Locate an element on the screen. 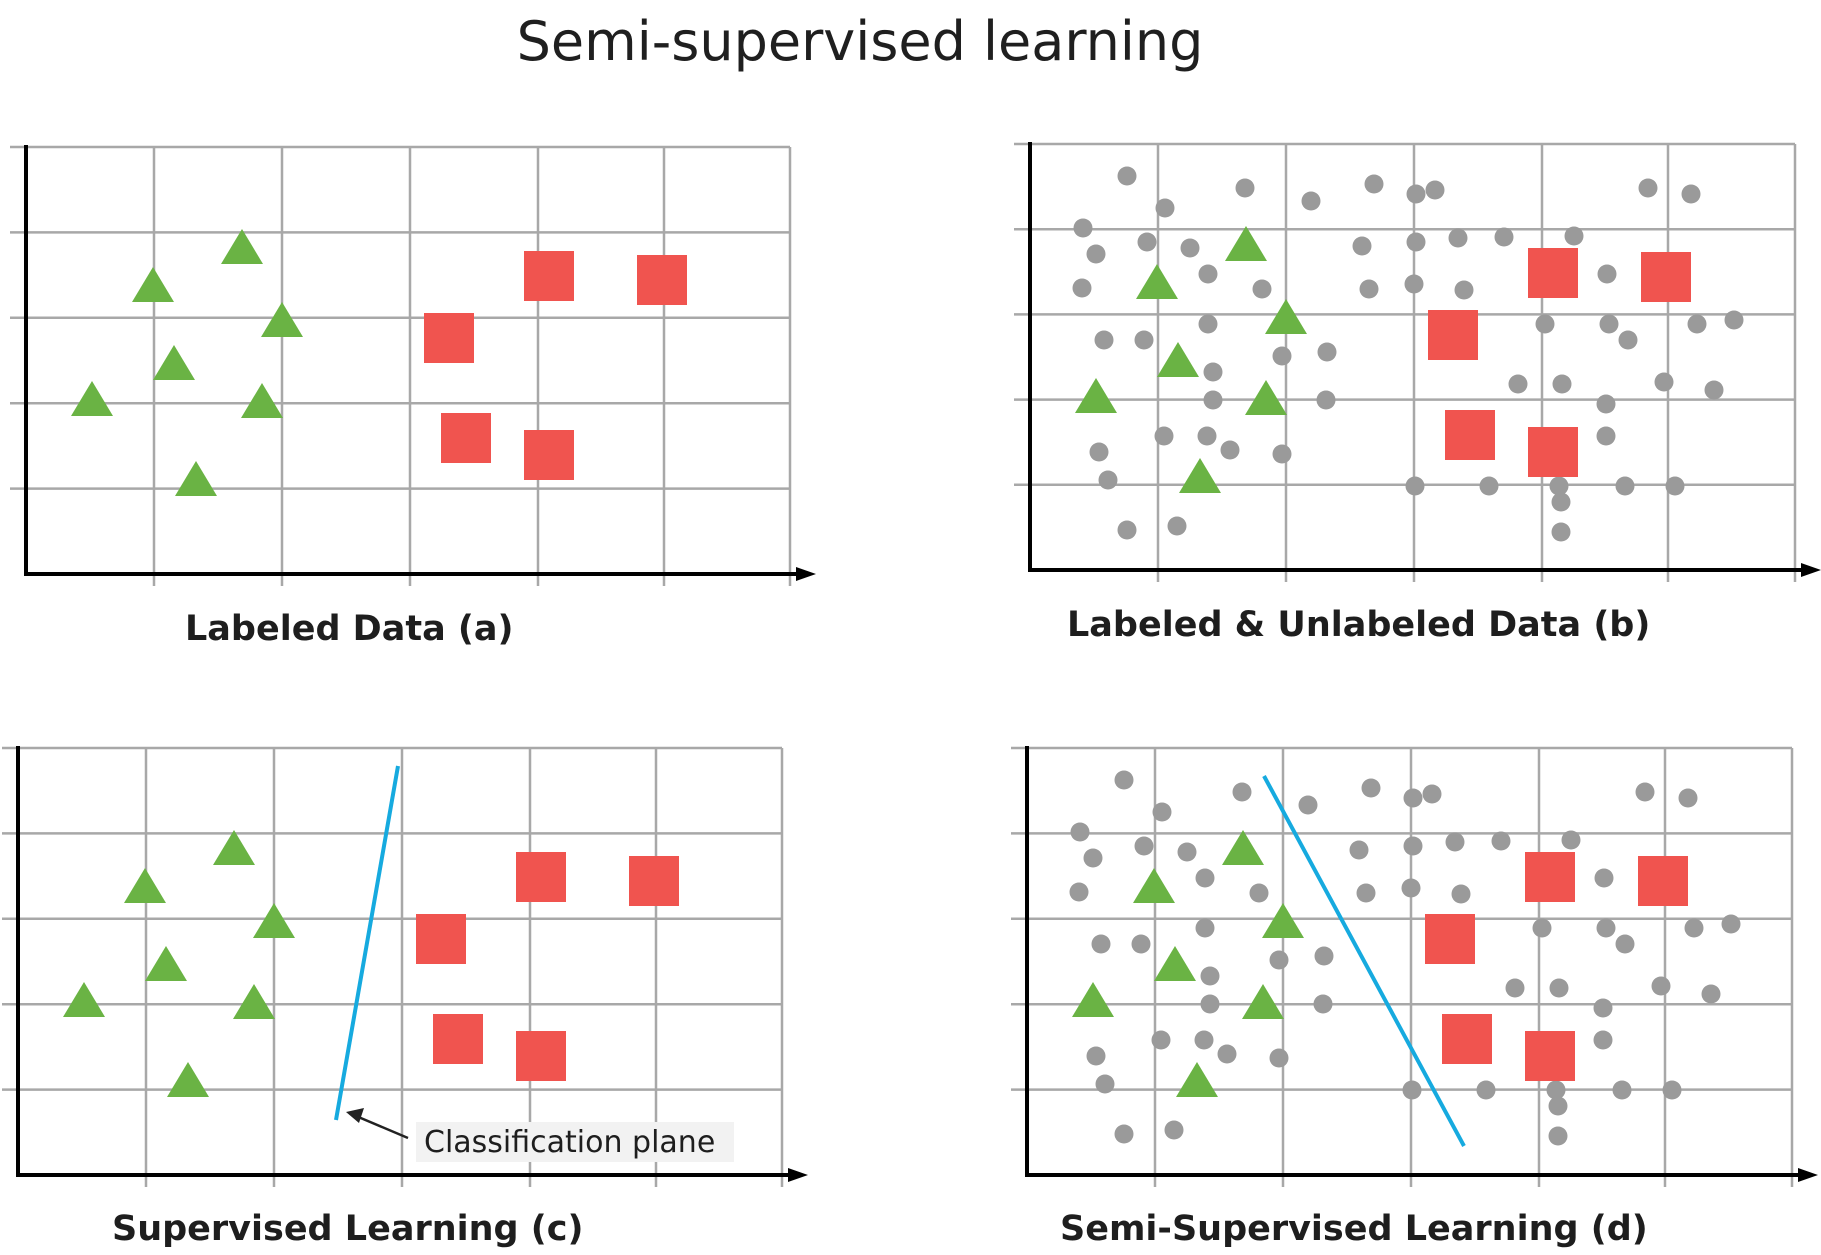 This screenshot has height=1255, width=1821. figure-title: Semi-supervised learning is located at coordinates (860, 41).